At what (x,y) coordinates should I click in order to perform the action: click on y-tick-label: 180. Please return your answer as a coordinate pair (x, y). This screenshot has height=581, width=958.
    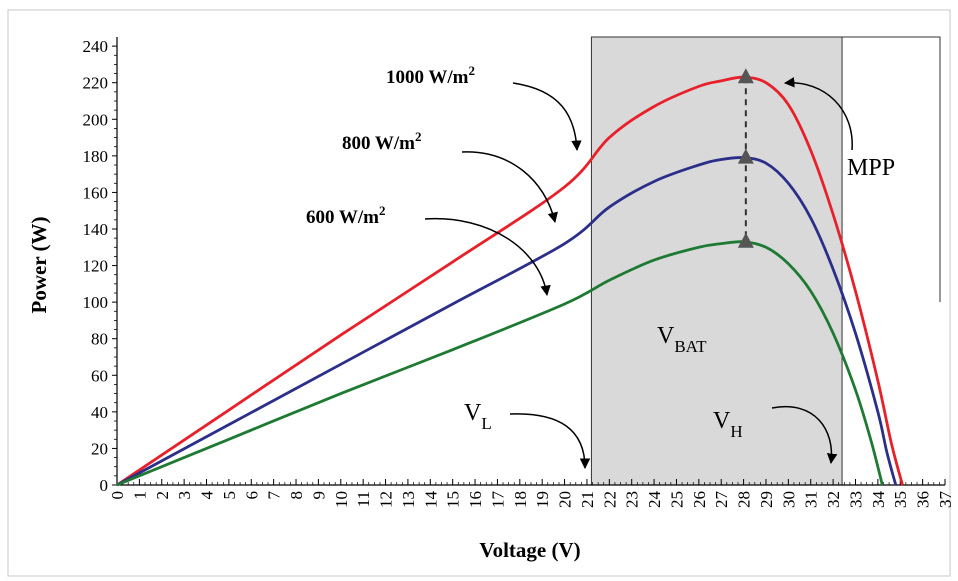
    Looking at the image, I should click on (96, 156).